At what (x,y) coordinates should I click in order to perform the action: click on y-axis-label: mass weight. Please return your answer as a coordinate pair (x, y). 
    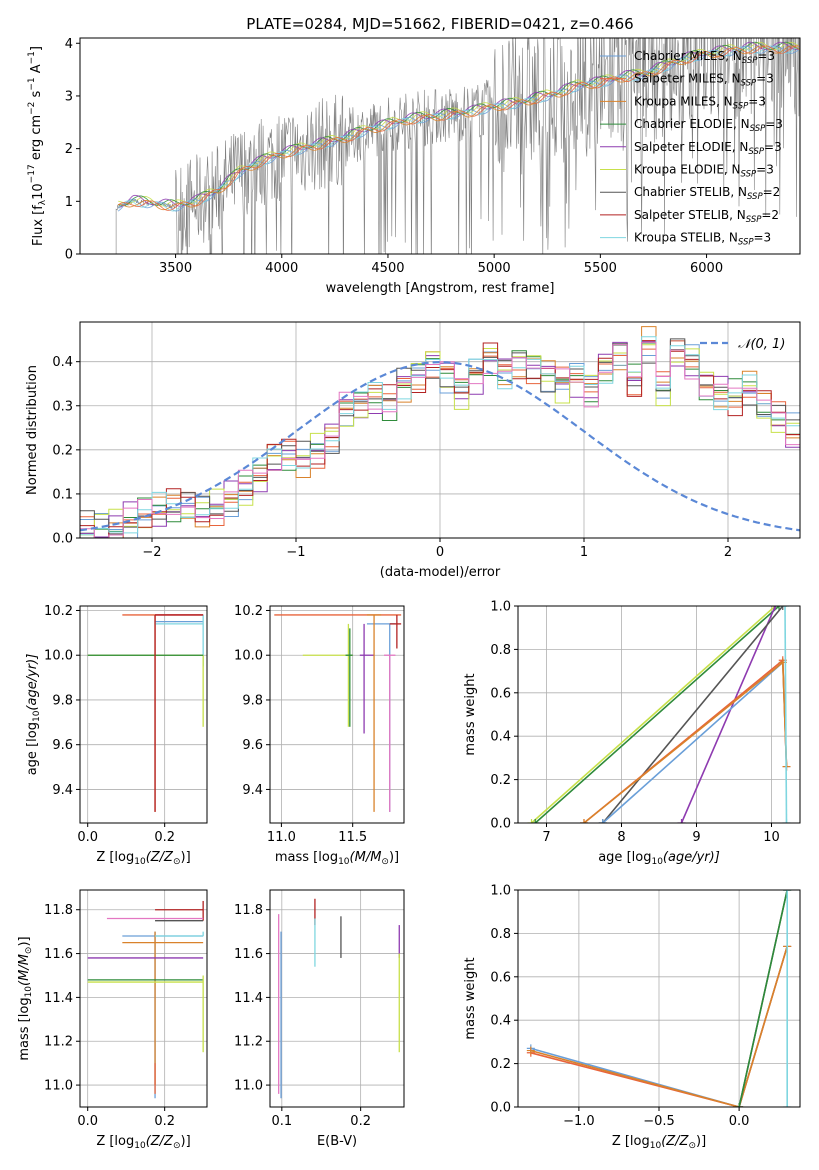
    Looking at the image, I should click on (470, 714).